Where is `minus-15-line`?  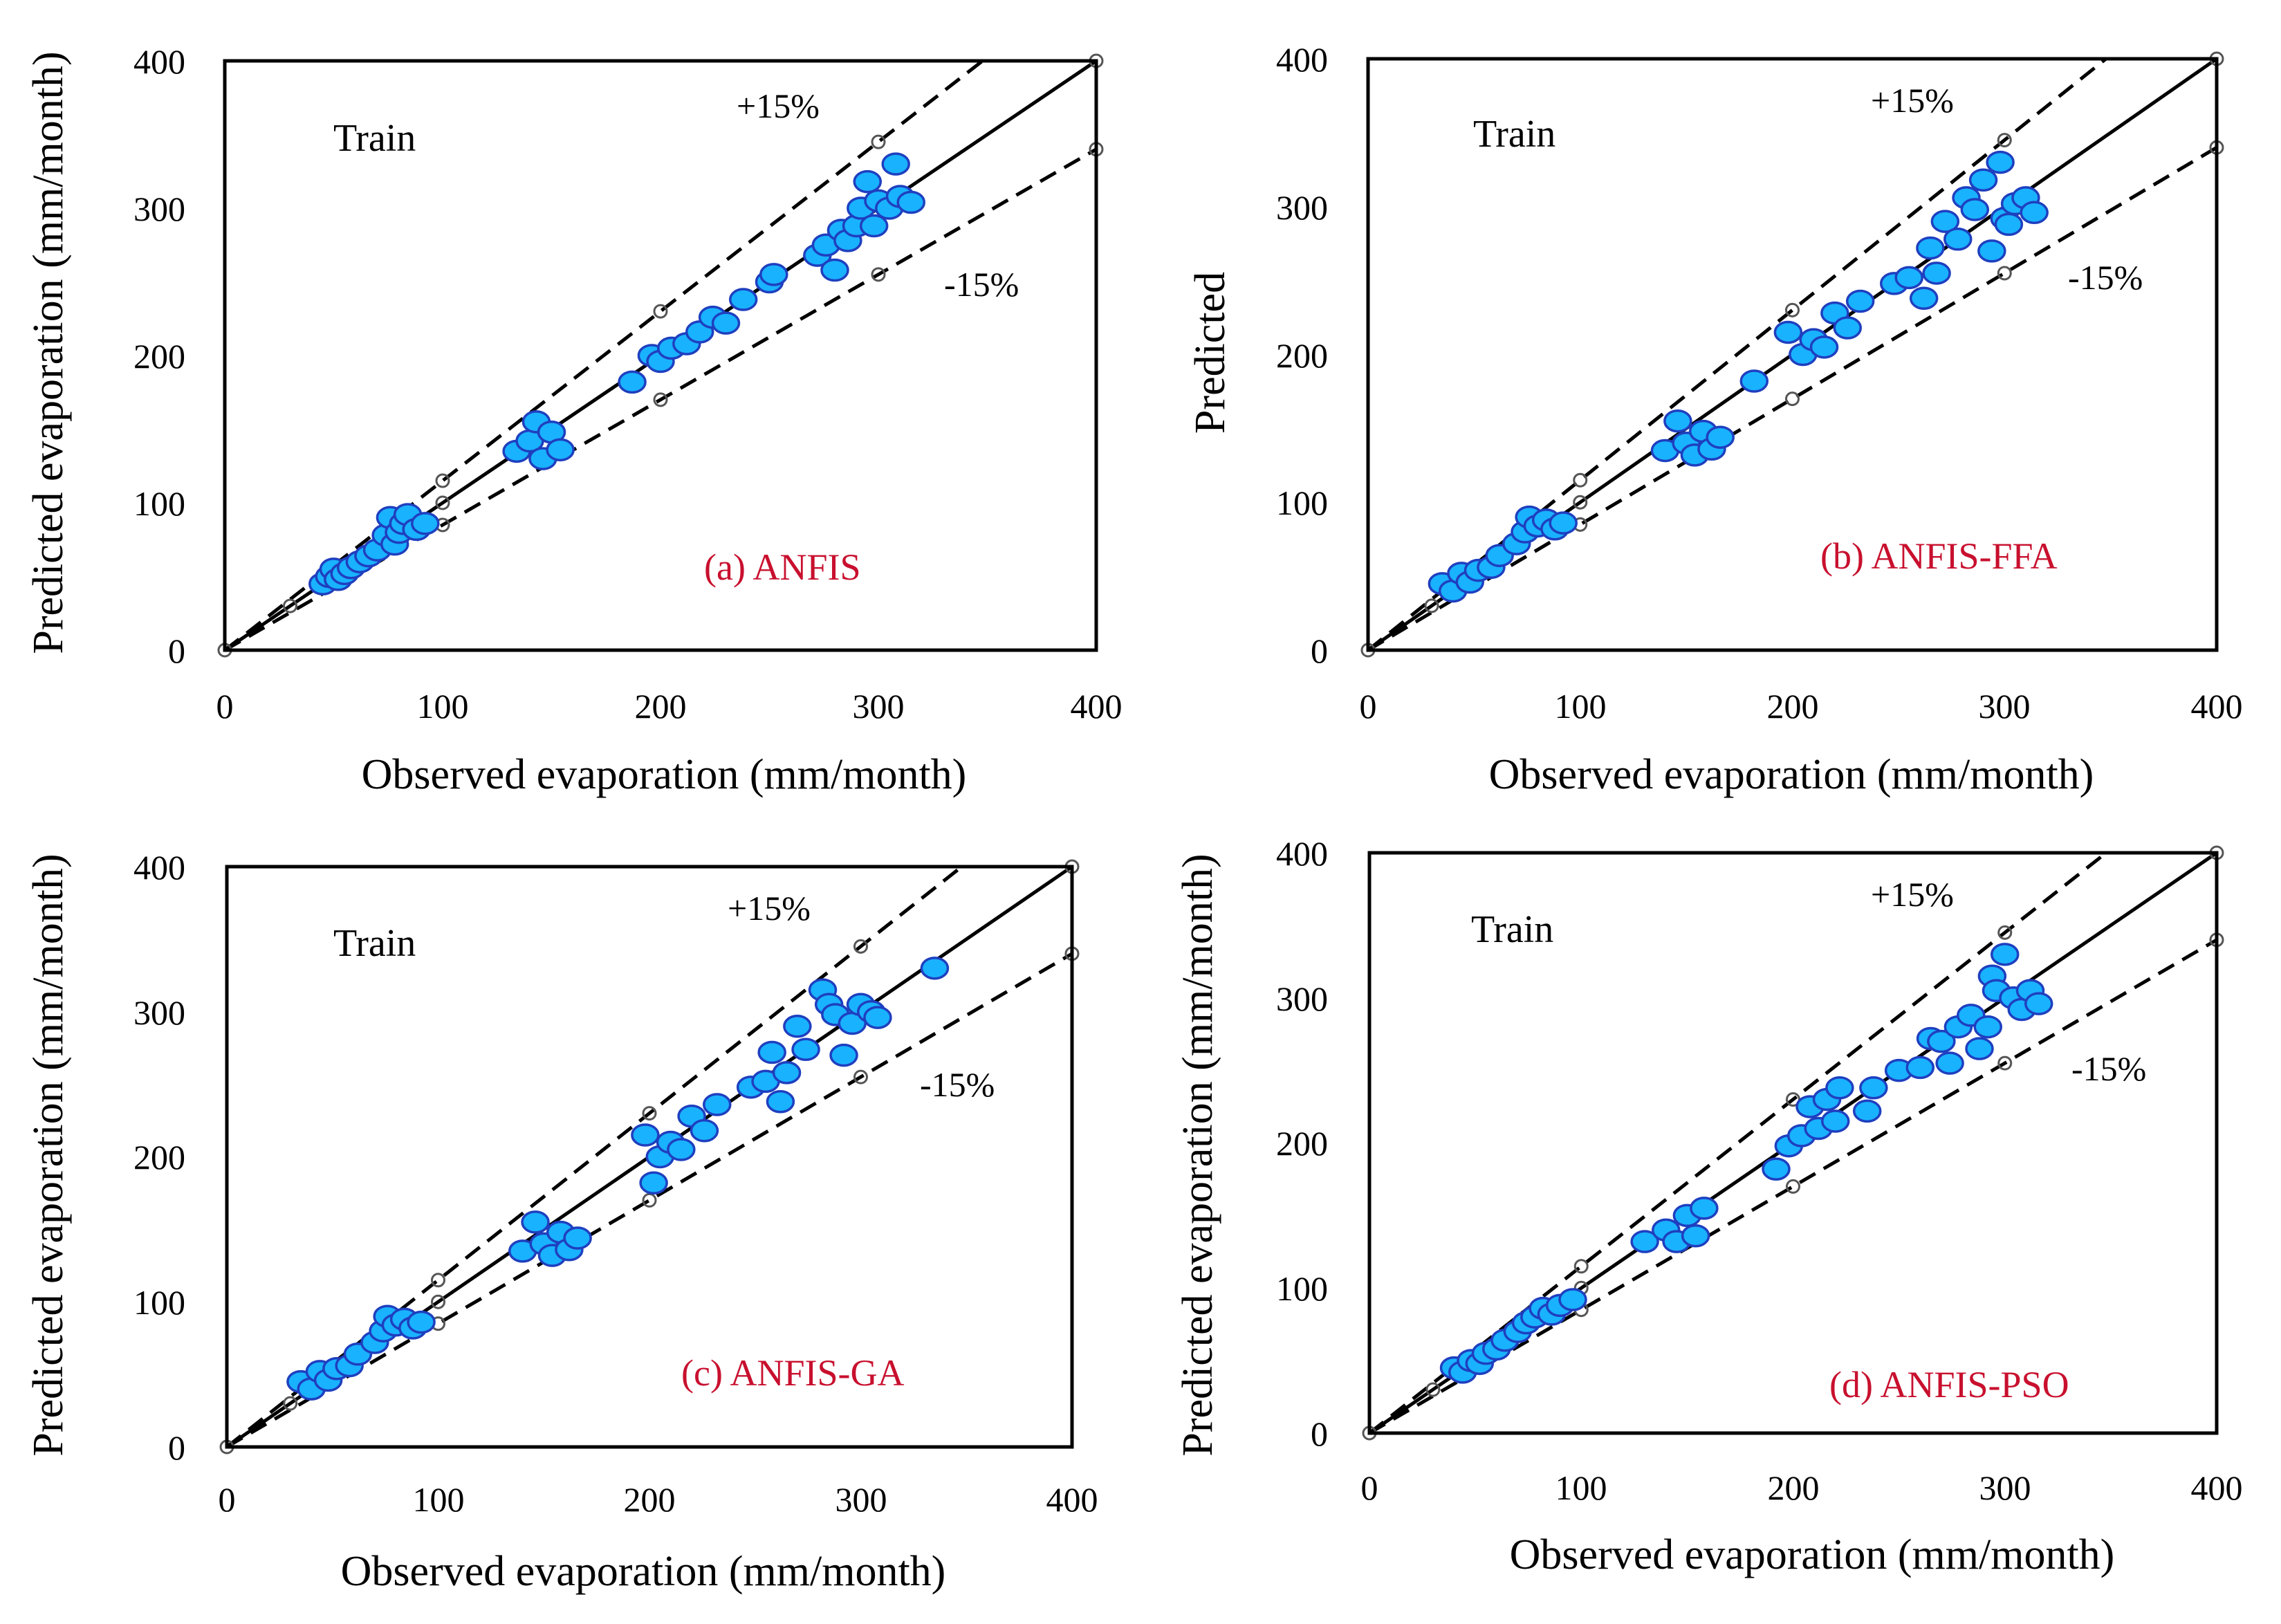
minus-15-line is located at coordinates (649, 1200).